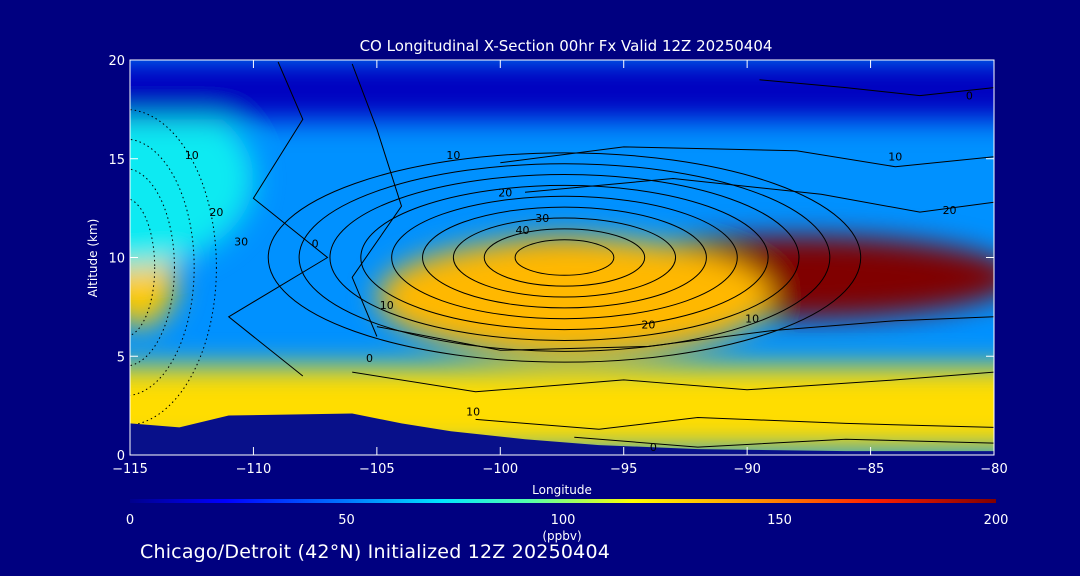 The width and height of the screenshot is (1080, 576). What do you see at coordinates (346, 520) in the screenshot?
I see `colorbar-tick-label-1: 50` at bounding box center [346, 520].